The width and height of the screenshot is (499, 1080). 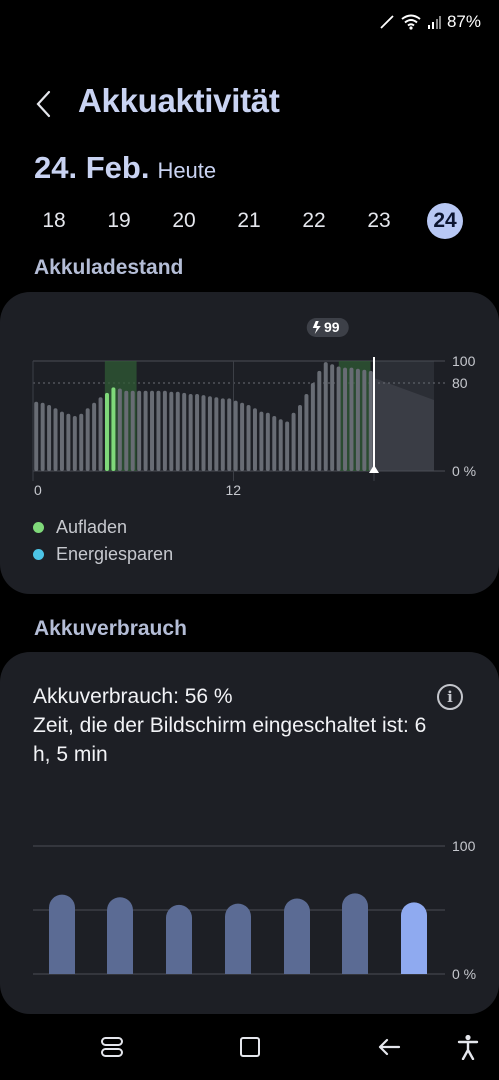 I want to click on day-21: 21, so click(x=249, y=220).